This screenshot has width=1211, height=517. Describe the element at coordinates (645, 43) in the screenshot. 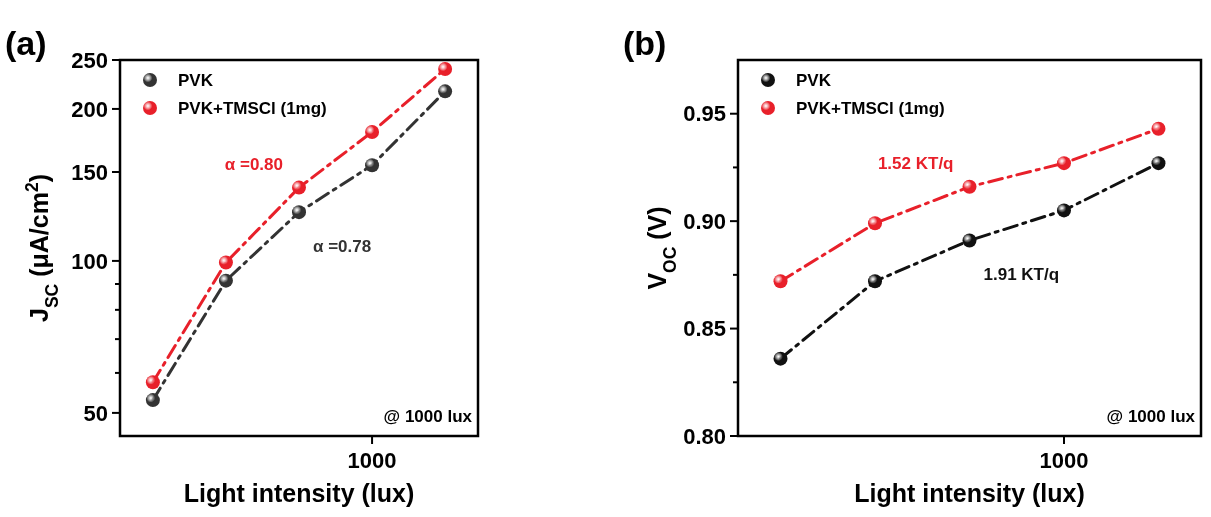

I see `chart-title: (b)` at that location.